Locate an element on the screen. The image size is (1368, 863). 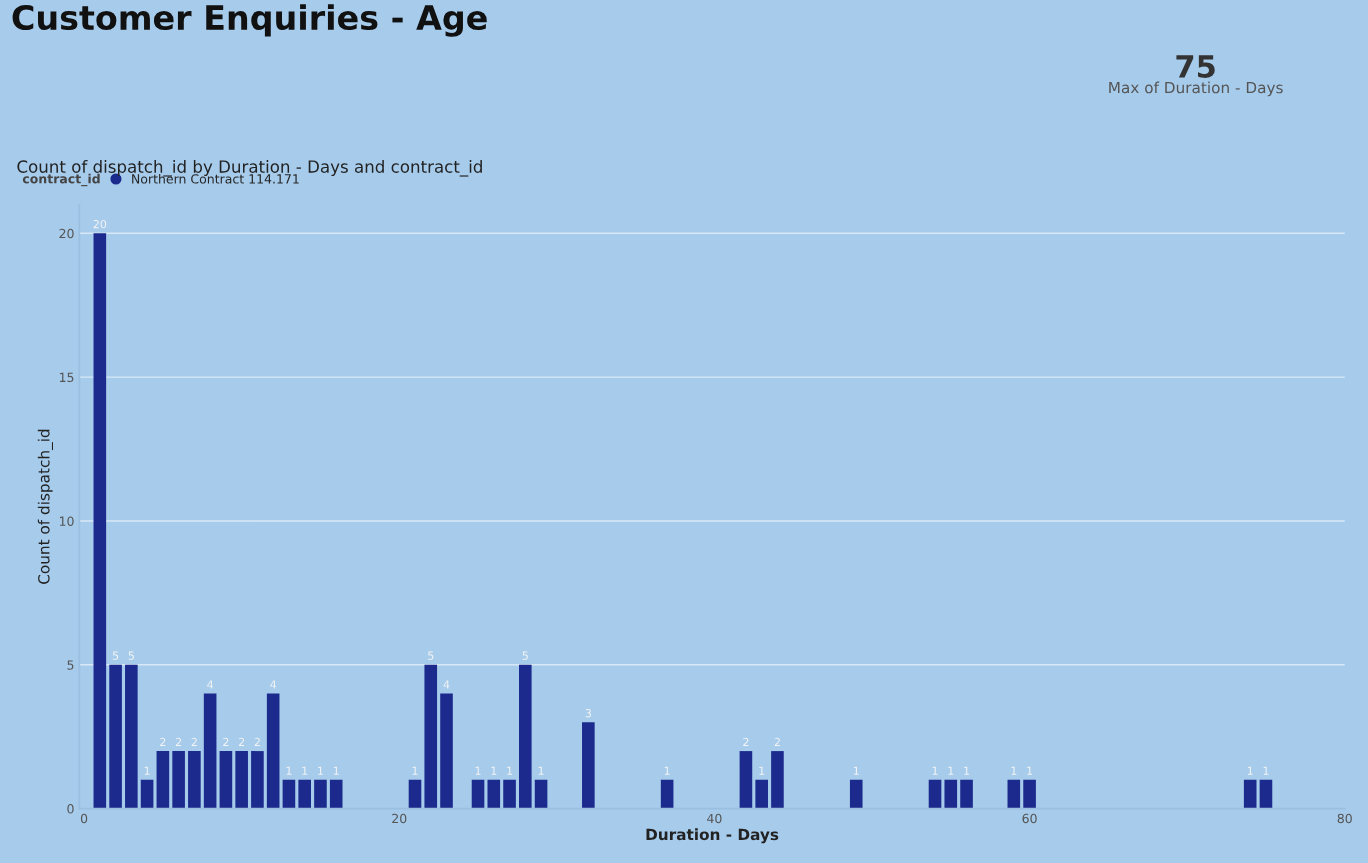
y-tick-label: 20 is located at coordinates (66, 233).